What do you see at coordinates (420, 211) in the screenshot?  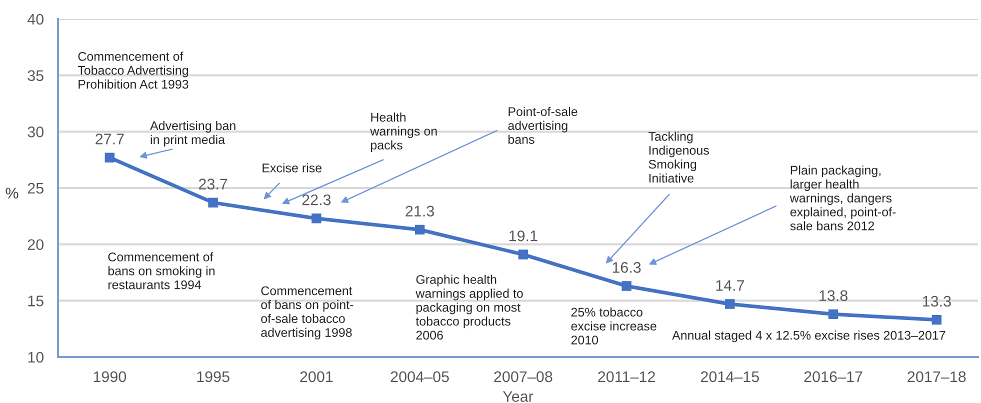 I see `data-label: 21.3` at bounding box center [420, 211].